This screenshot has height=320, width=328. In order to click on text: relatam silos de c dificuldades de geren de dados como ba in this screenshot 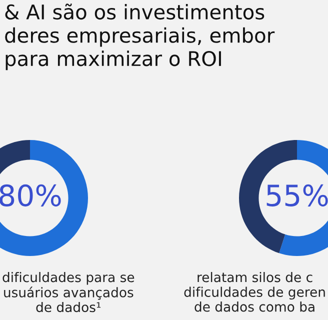, I will do `click(254, 292)`.